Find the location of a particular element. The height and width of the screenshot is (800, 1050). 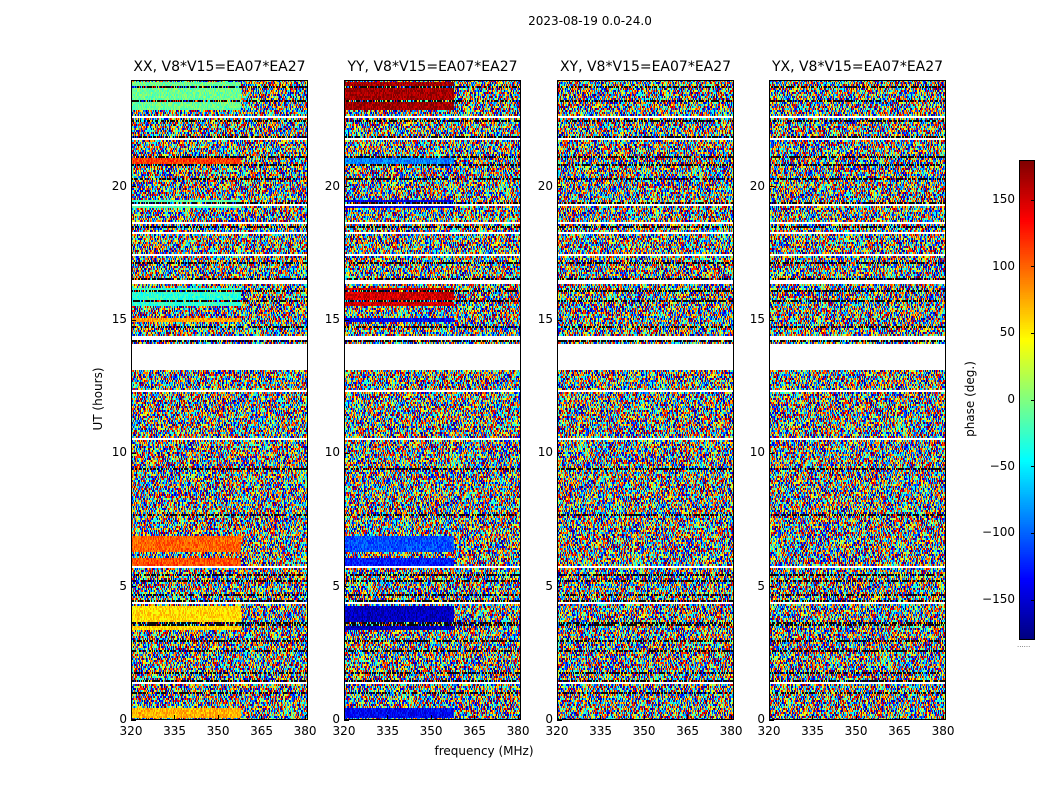

panel-title-xx: XX, V8*V15=EA07*EA27 is located at coordinates (219, 67).